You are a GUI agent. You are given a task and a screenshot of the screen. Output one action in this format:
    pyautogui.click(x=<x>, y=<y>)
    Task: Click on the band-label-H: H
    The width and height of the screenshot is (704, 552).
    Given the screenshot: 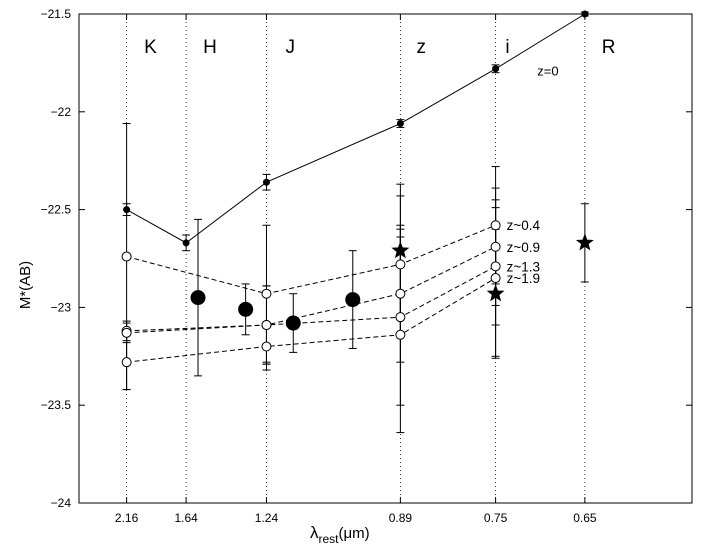 What is the action you would take?
    pyautogui.click(x=210, y=47)
    